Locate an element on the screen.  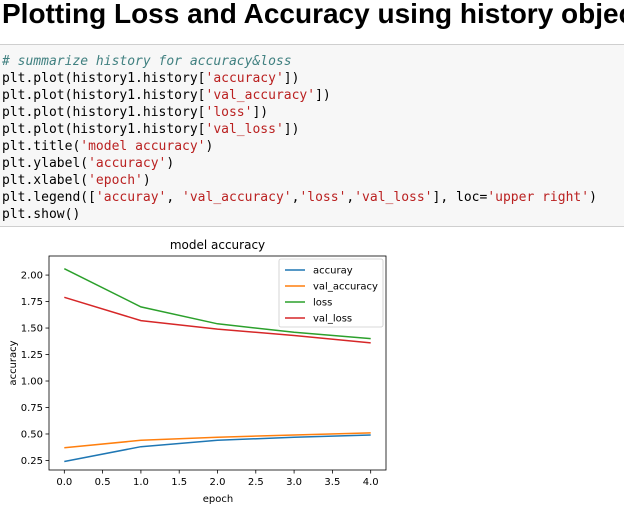
code-line: plt.xlabel('epoch') is located at coordinates (76, 180).